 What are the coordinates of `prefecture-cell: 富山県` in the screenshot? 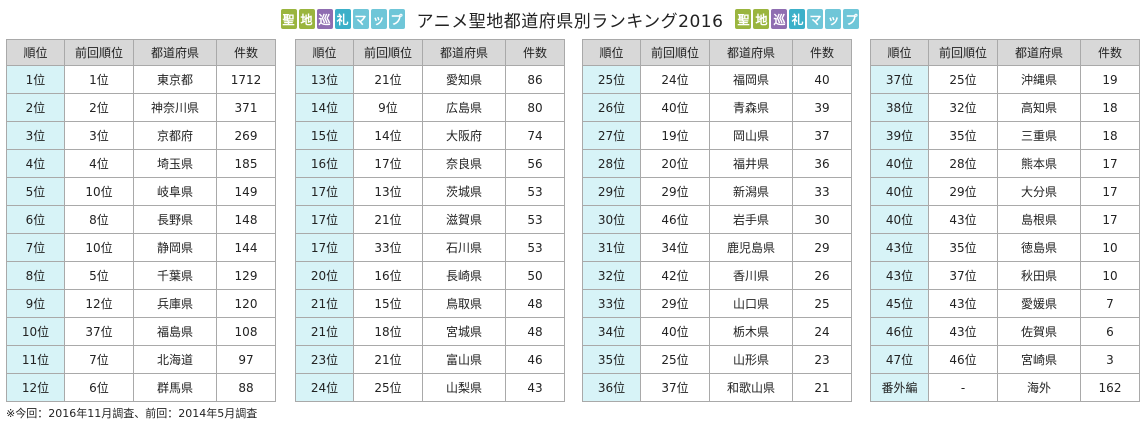 It's located at (464, 359).